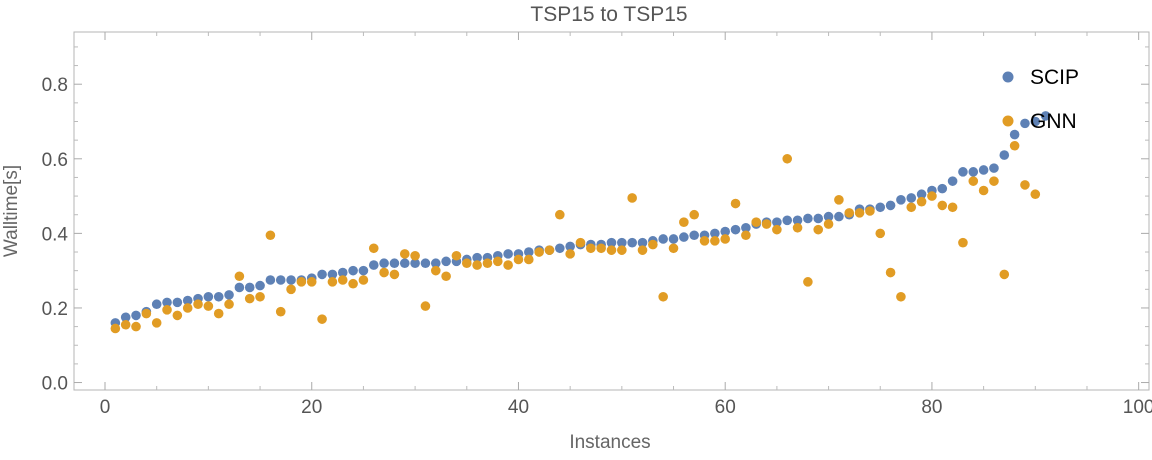 Image resolution: width=1152 pixels, height=460 pixels. What do you see at coordinates (609, 442) in the screenshot?
I see `x-axis-title: Instances` at bounding box center [609, 442].